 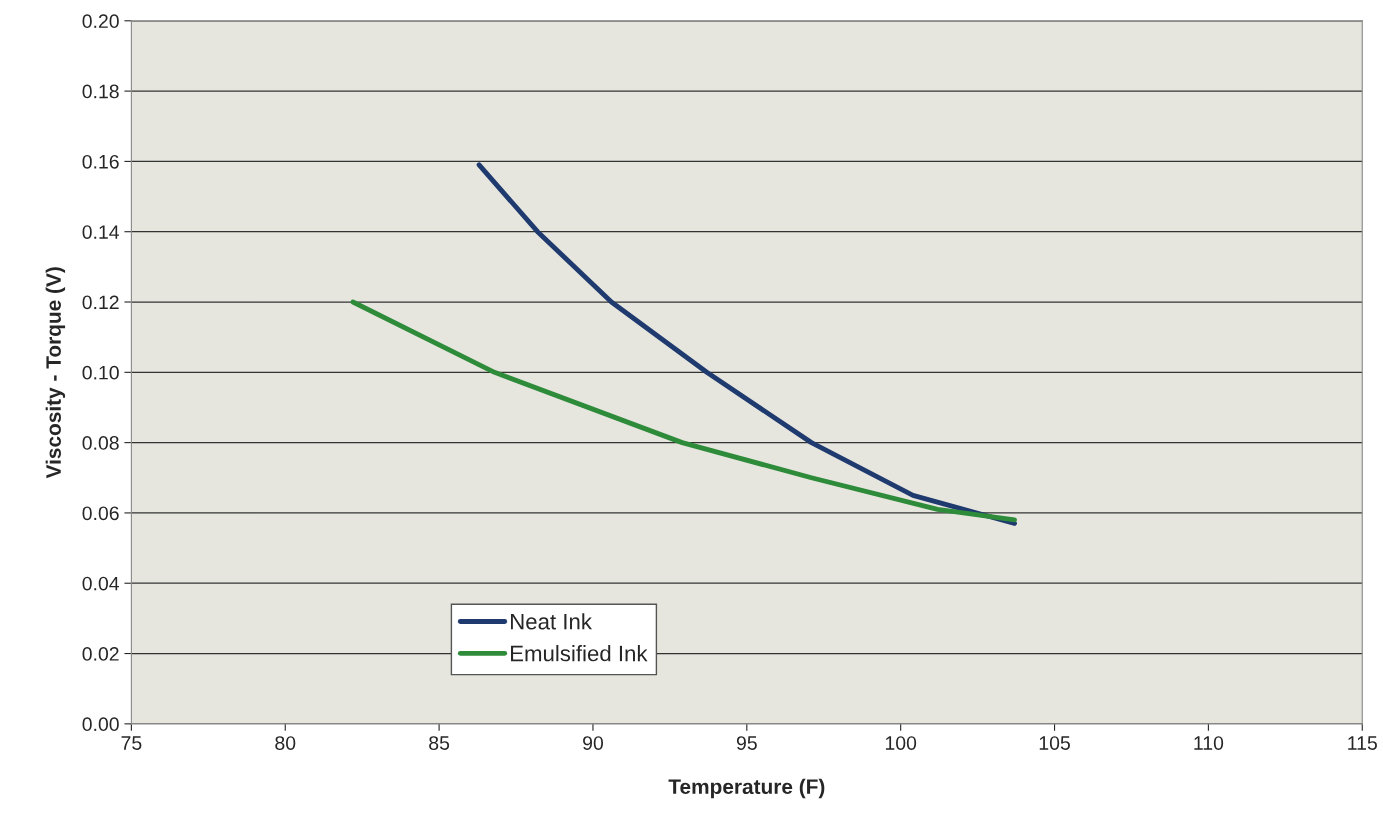 I want to click on x-axis-title: Temperature (F), so click(x=746, y=788).